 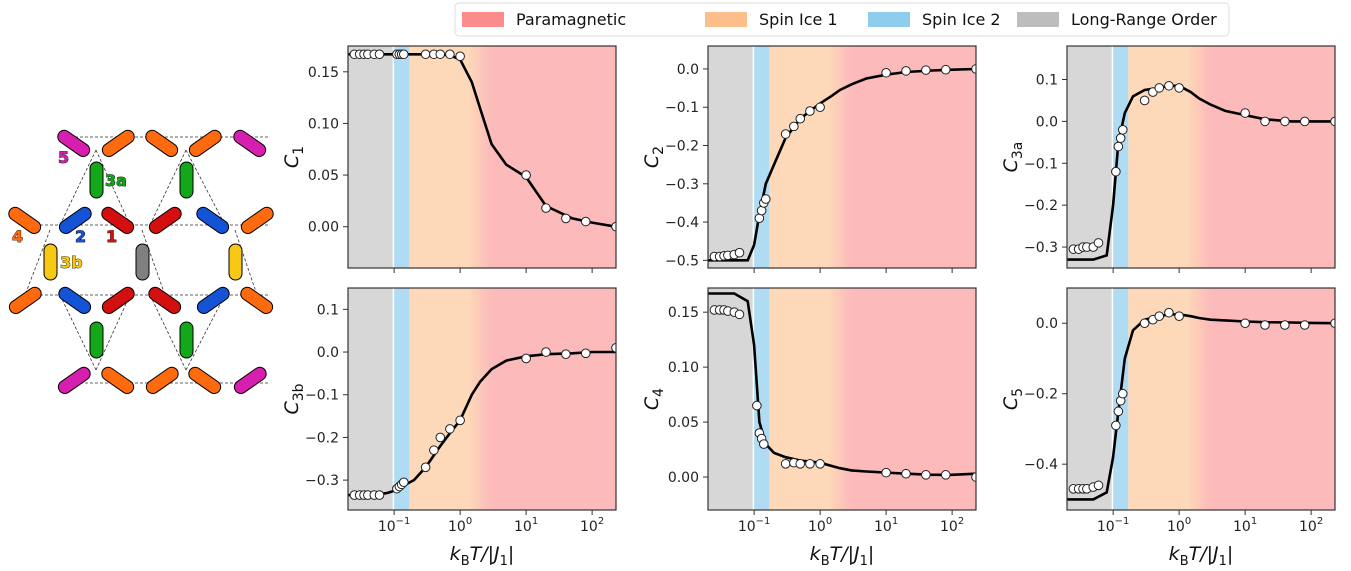 I want to click on x-label-part: k, so click(x=1175, y=554).